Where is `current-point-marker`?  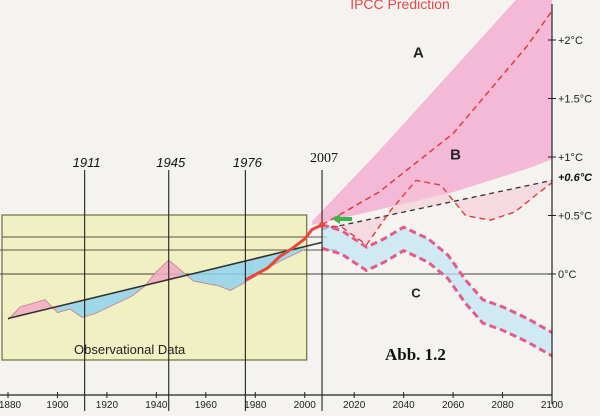 current-point-marker is located at coordinates (322, 224).